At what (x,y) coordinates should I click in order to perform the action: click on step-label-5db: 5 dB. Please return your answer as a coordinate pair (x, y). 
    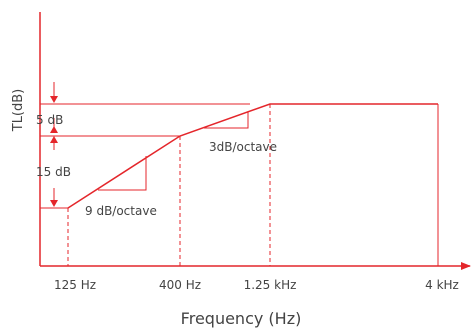
    Looking at the image, I should click on (49, 120).